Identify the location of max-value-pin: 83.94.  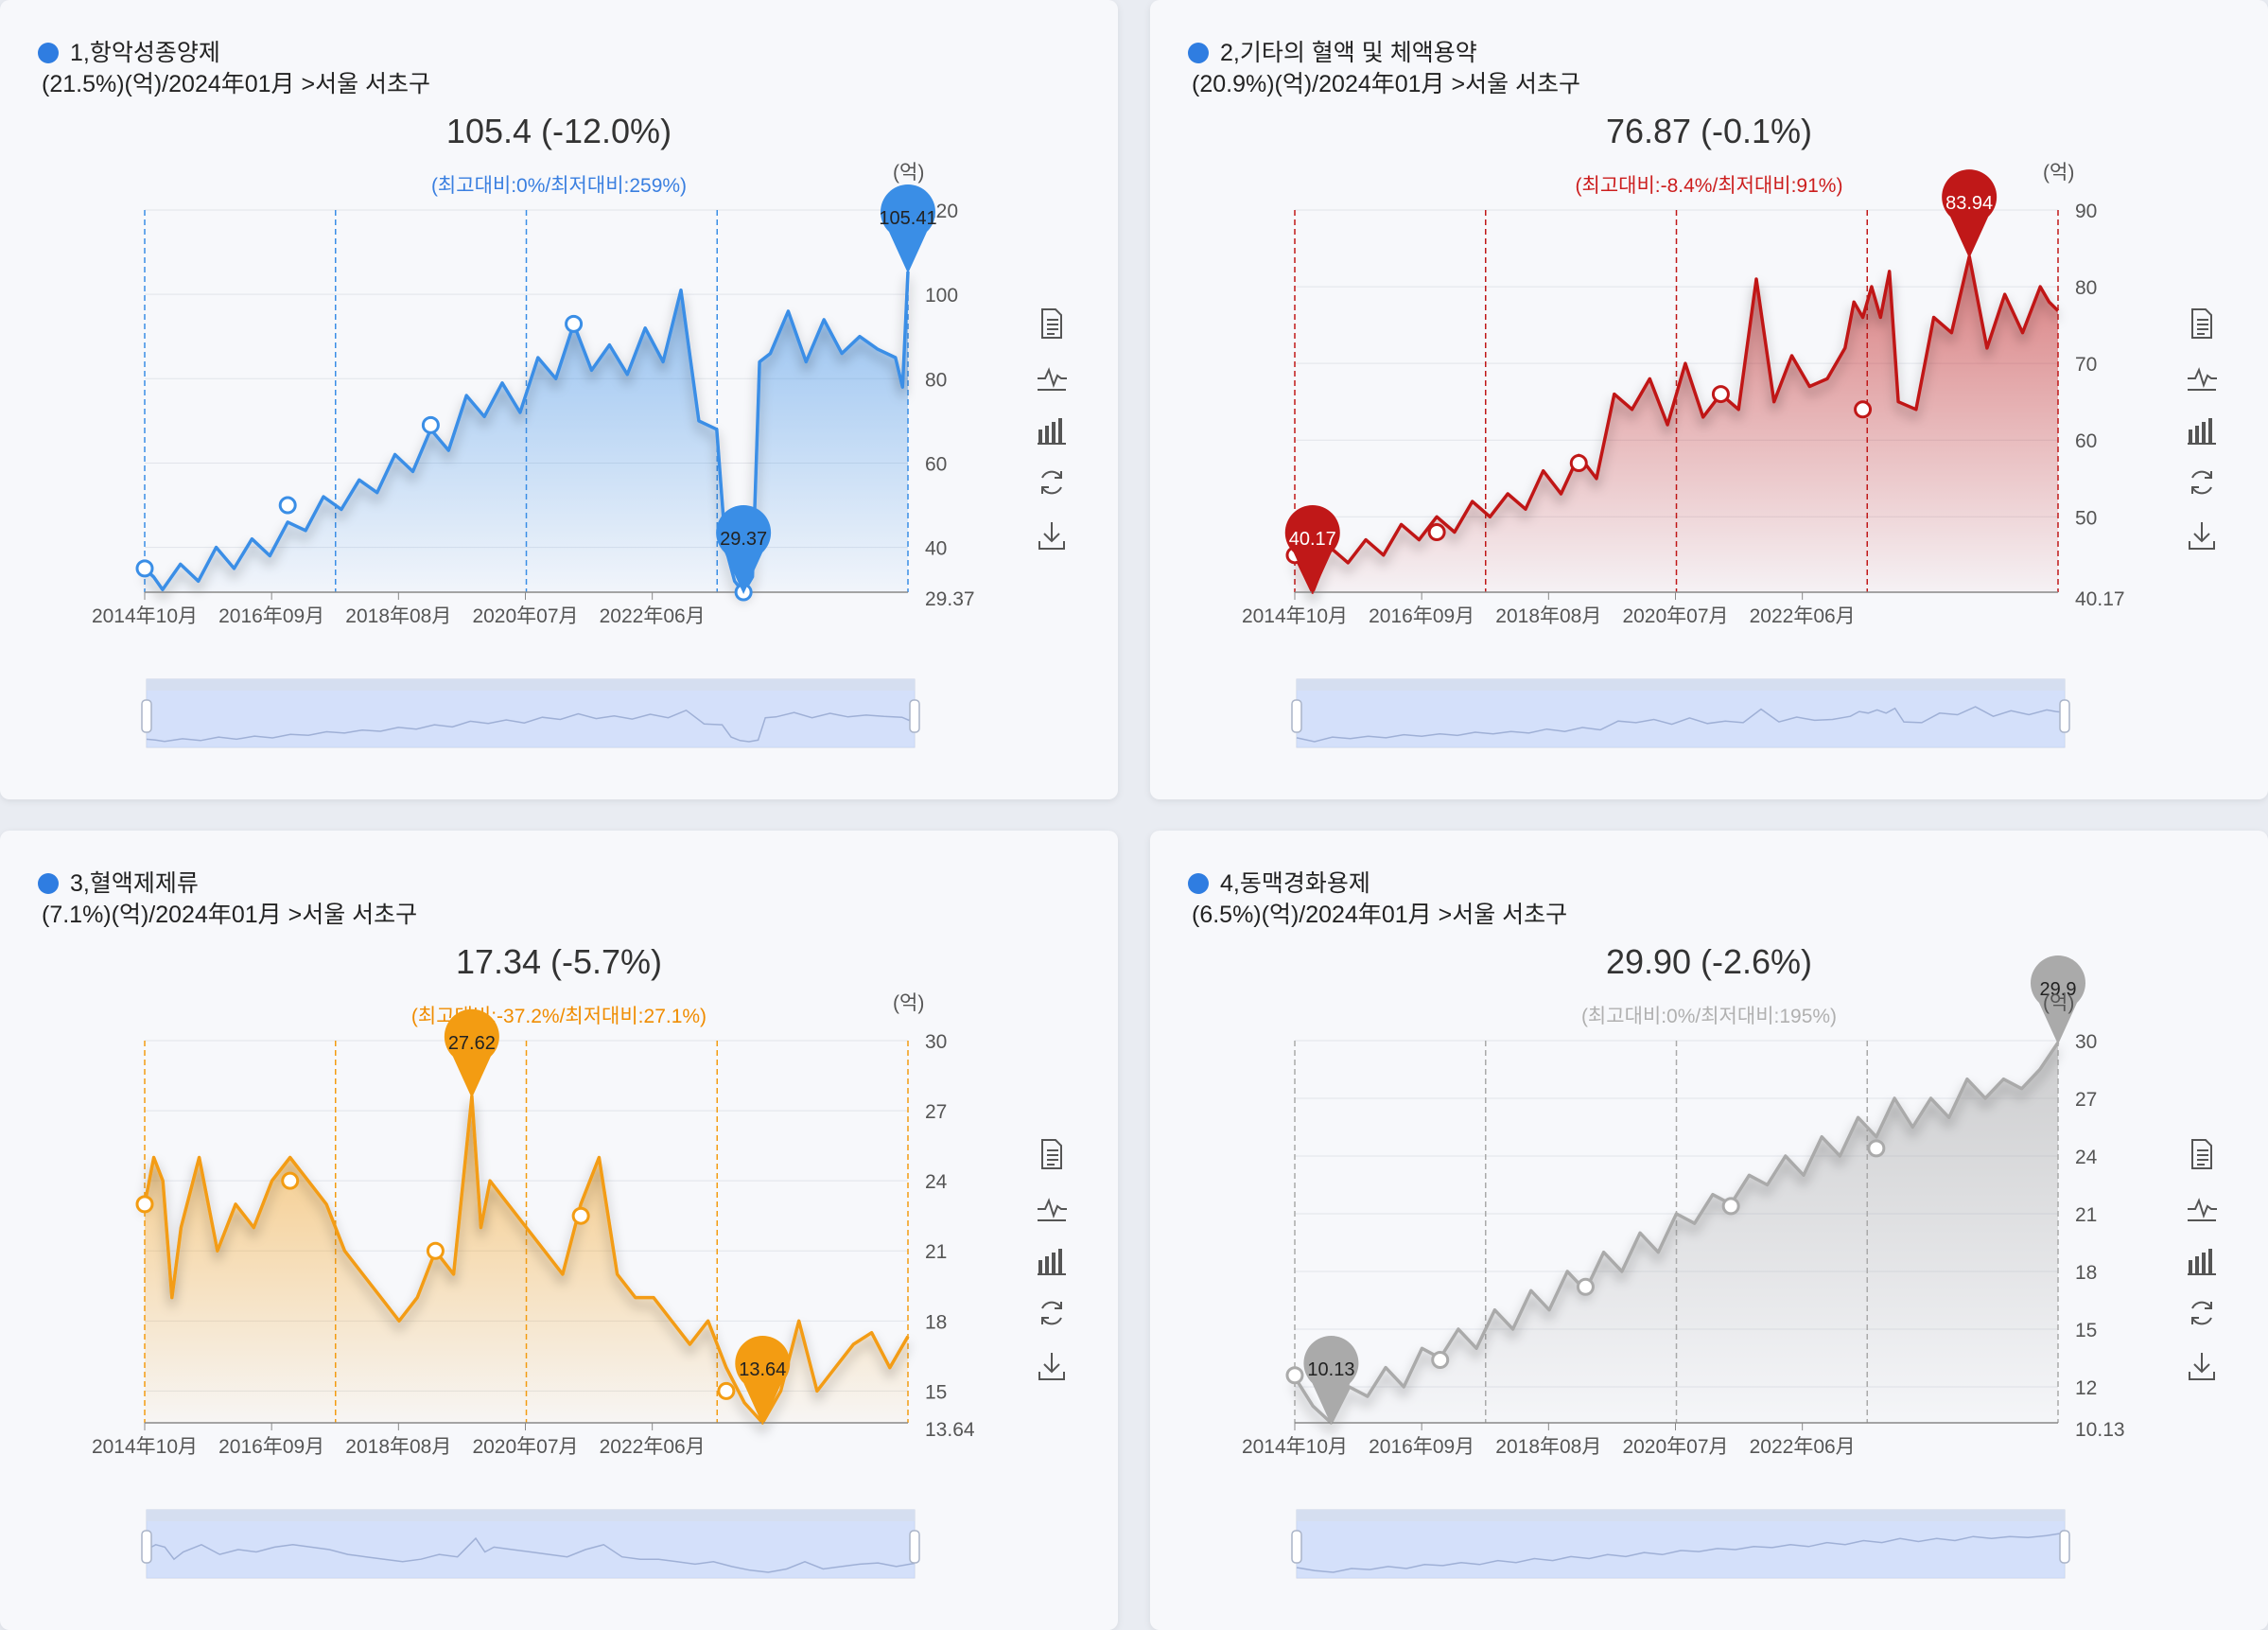
(1970, 214).